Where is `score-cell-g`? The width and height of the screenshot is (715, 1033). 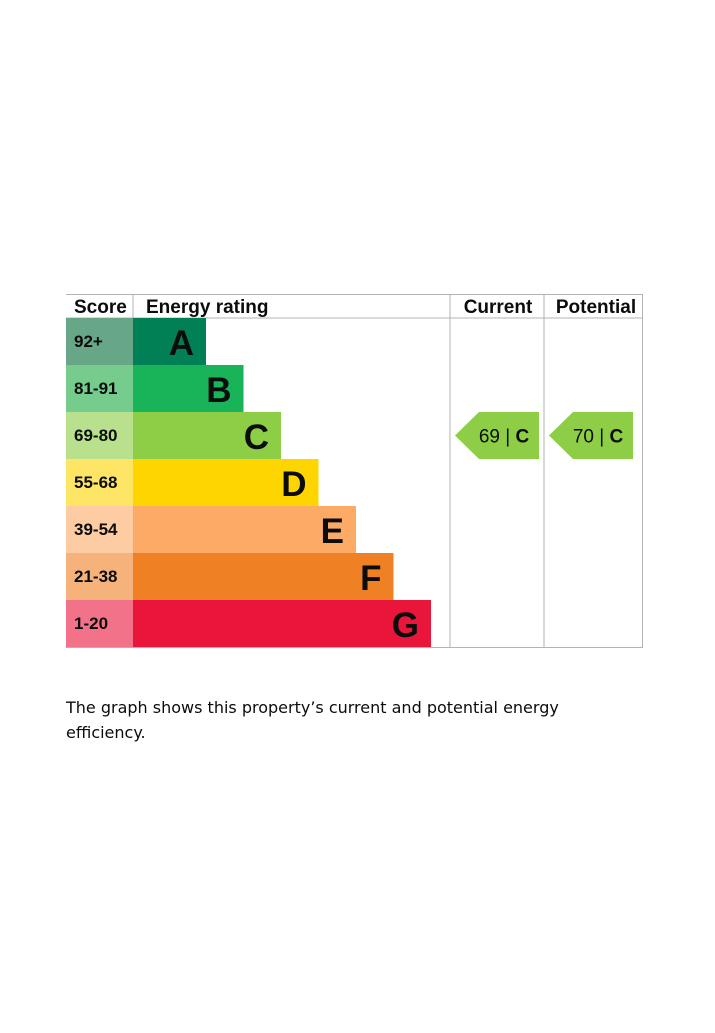
score-cell-g is located at coordinates (99, 623).